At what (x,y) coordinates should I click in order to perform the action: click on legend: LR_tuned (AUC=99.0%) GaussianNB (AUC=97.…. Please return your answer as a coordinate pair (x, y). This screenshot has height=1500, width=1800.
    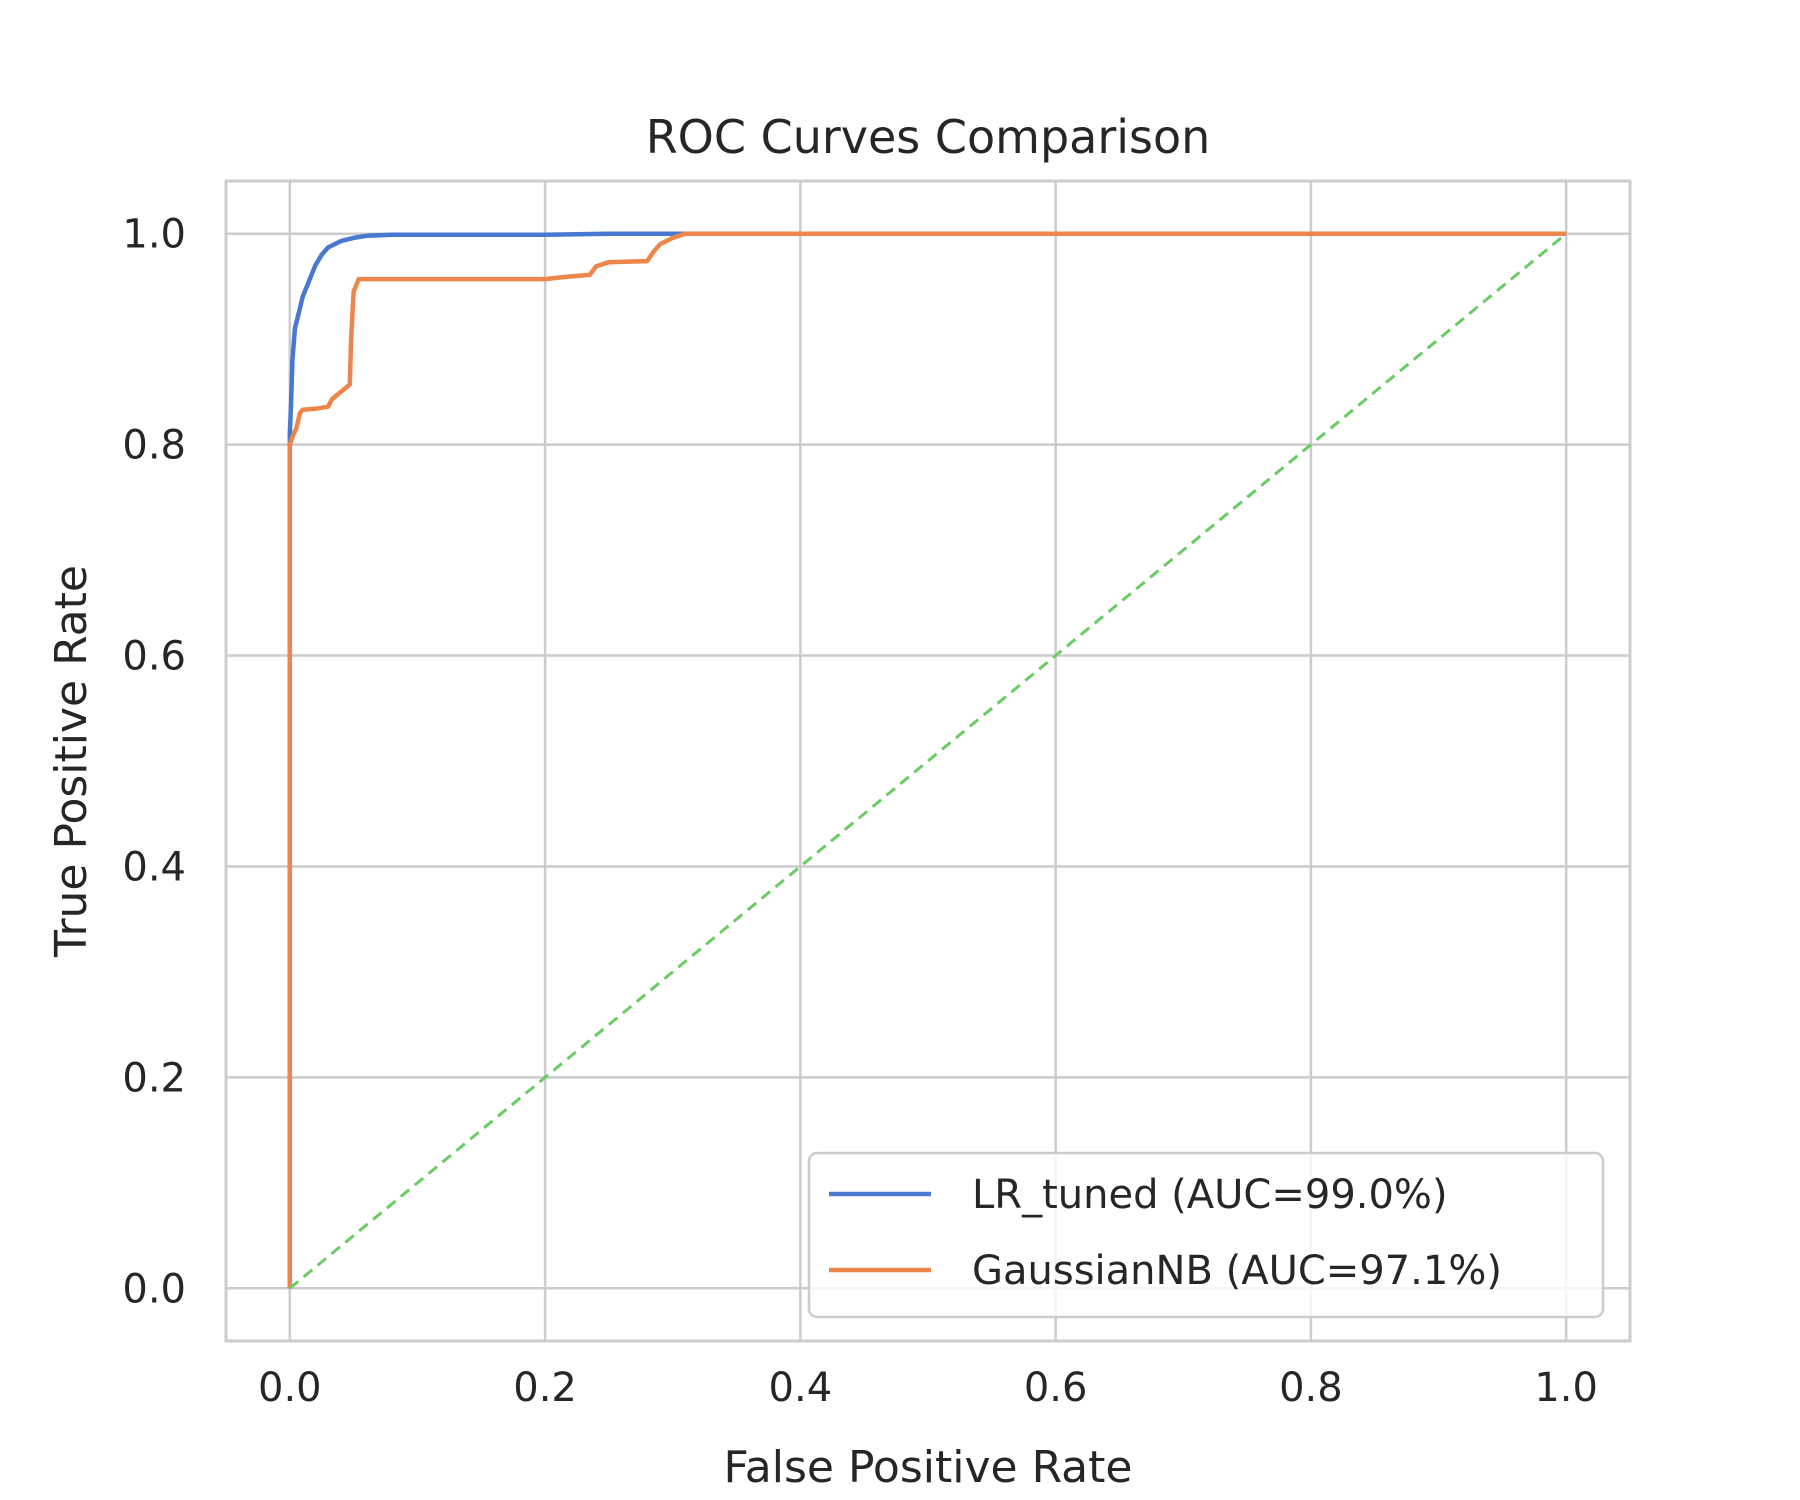
    Looking at the image, I should click on (1206, 1235).